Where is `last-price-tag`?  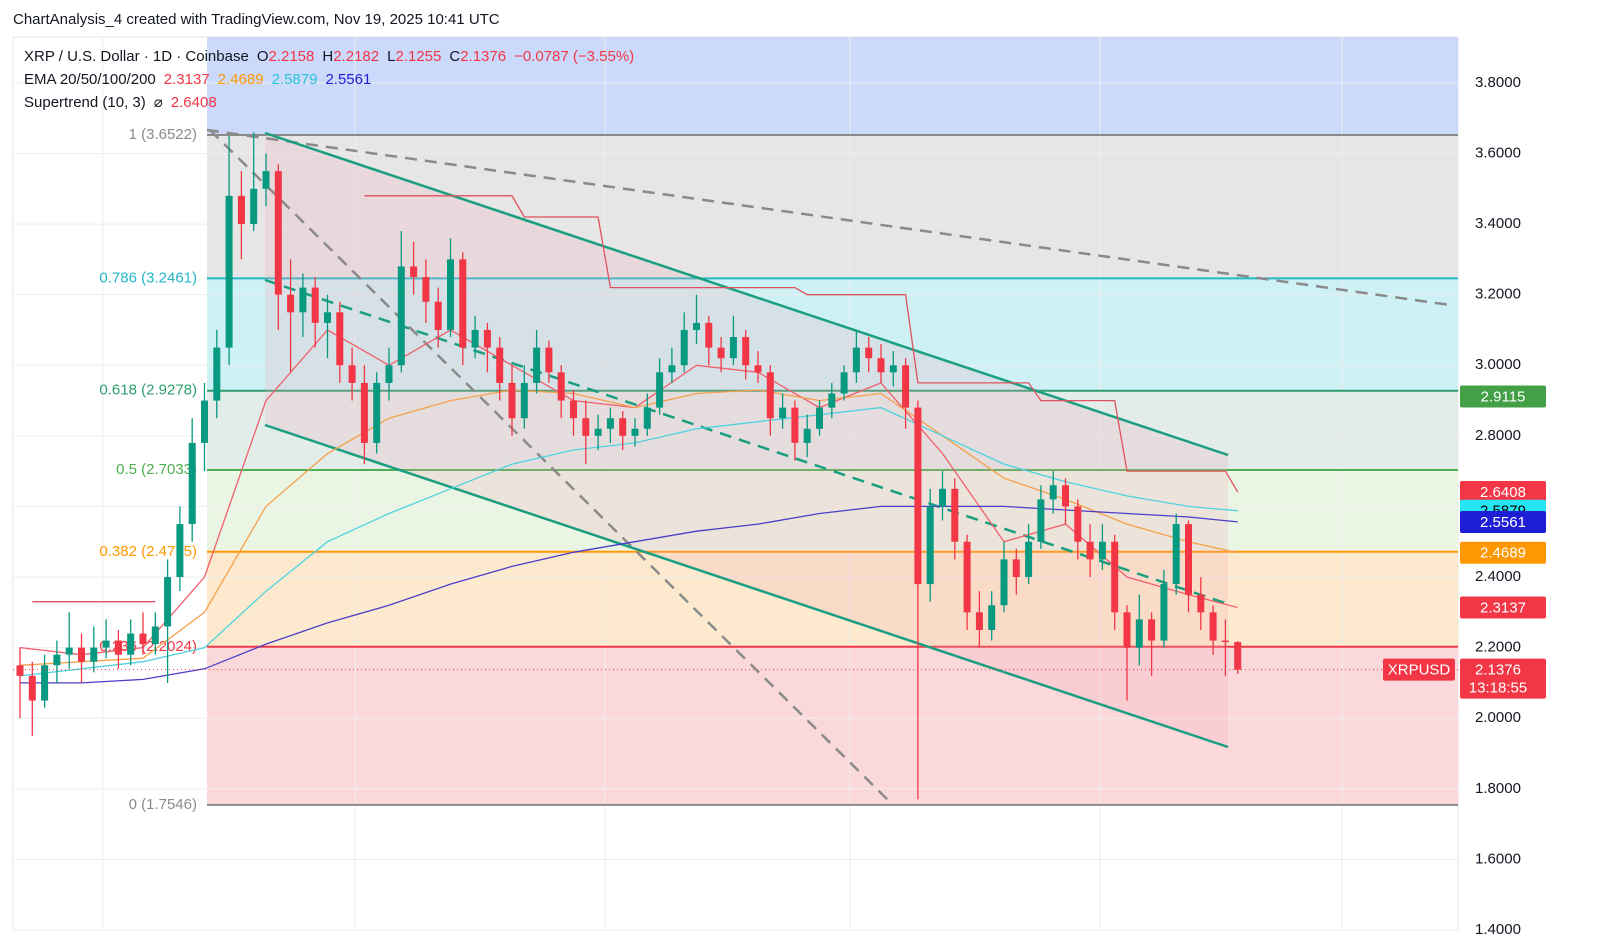 last-price-tag is located at coordinates (1503, 678).